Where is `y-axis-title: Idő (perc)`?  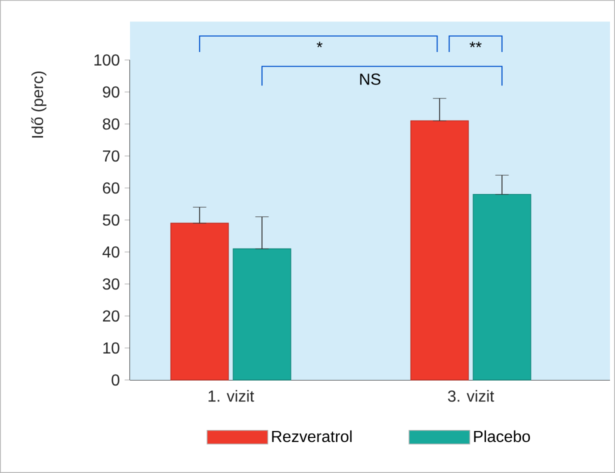 y-axis-title: Idő (perc) is located at coordinates (38, 105).